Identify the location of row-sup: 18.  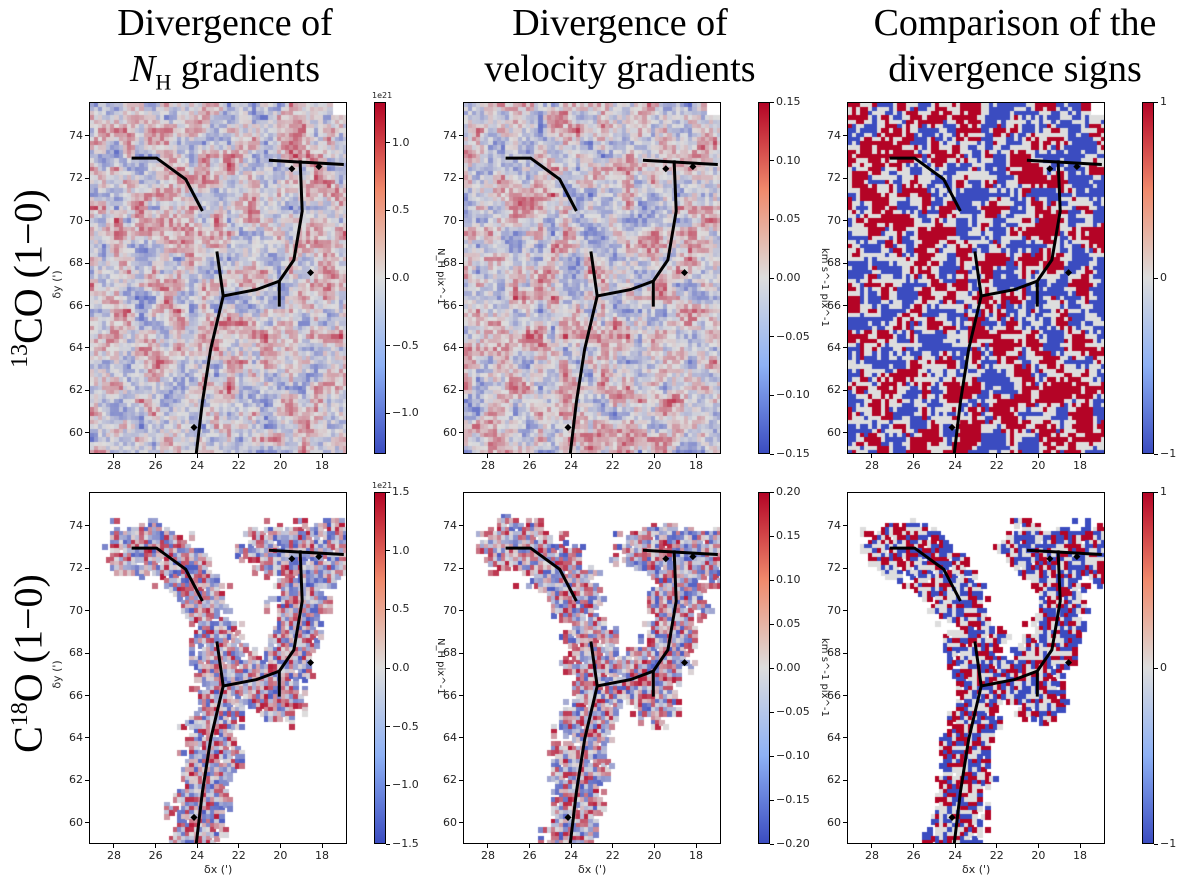
(20, 714).